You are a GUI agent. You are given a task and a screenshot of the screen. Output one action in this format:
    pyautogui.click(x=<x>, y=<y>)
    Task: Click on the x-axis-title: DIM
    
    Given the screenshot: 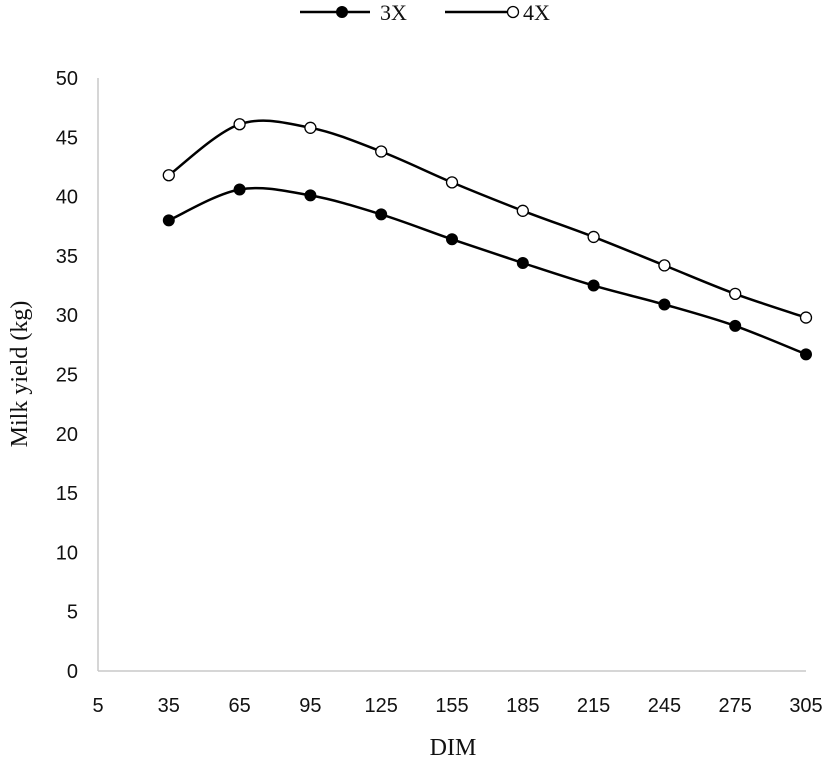 What is the action you would take?
    pyautogui.click(x=453, y=747)
    